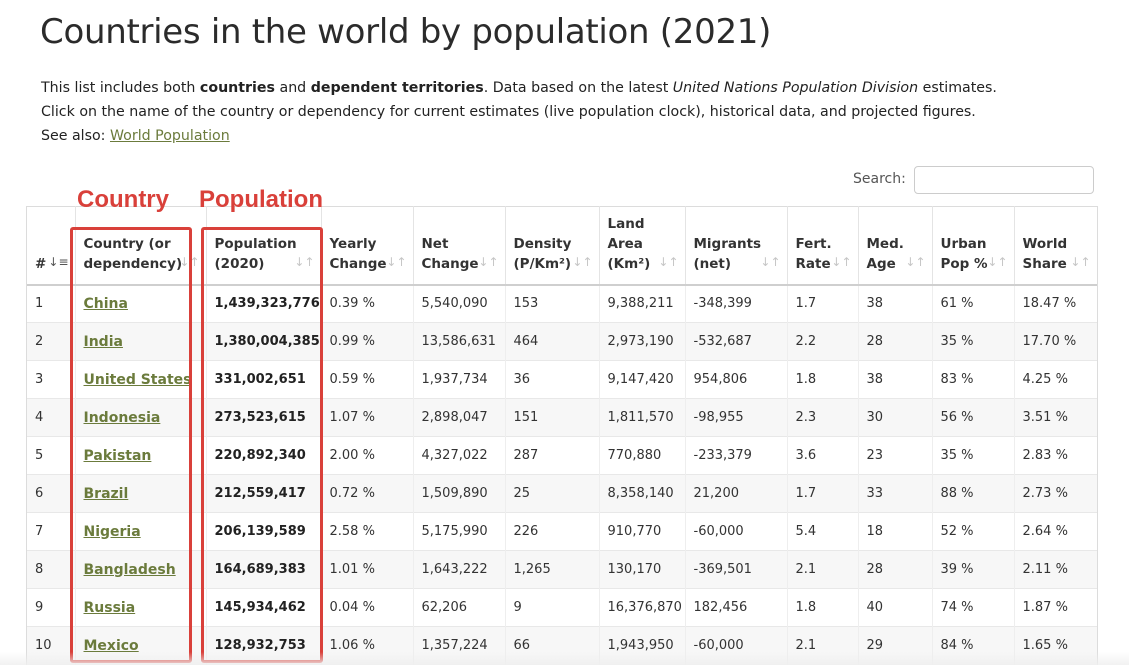 This screenshot has width=1129, height=665. Describe the element at coordinates (1055, 531) in the screenshot. I see `data-cell: 2.64 %` at that location.